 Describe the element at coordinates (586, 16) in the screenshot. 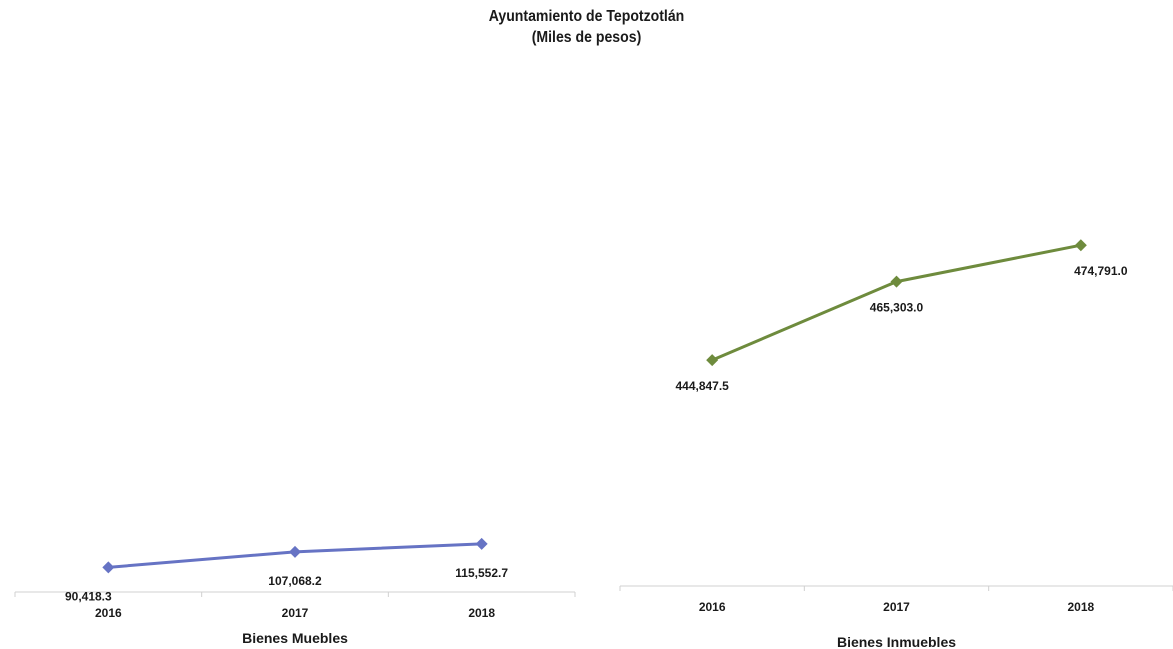

I see `chart-title: Ayuntamiento de Tepotzotlán` at that location.